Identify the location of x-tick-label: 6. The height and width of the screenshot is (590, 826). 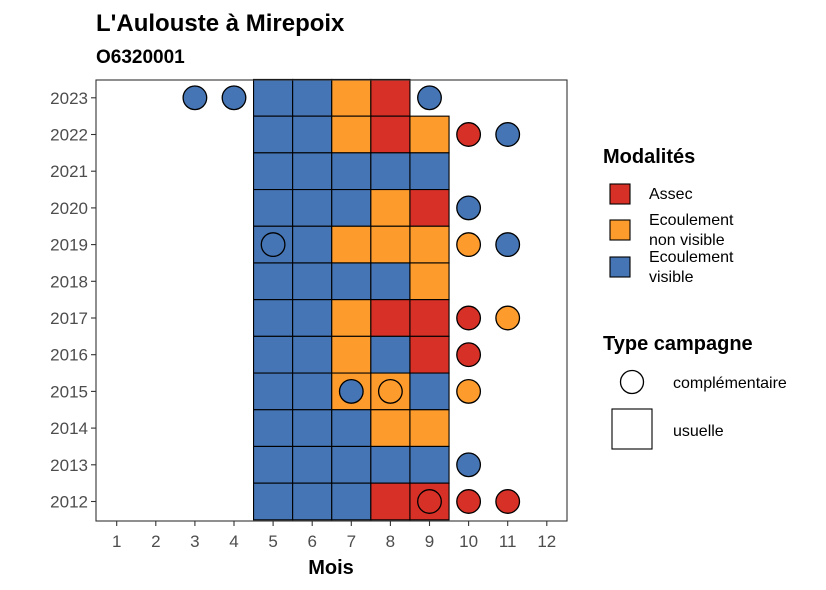
(311, 541).